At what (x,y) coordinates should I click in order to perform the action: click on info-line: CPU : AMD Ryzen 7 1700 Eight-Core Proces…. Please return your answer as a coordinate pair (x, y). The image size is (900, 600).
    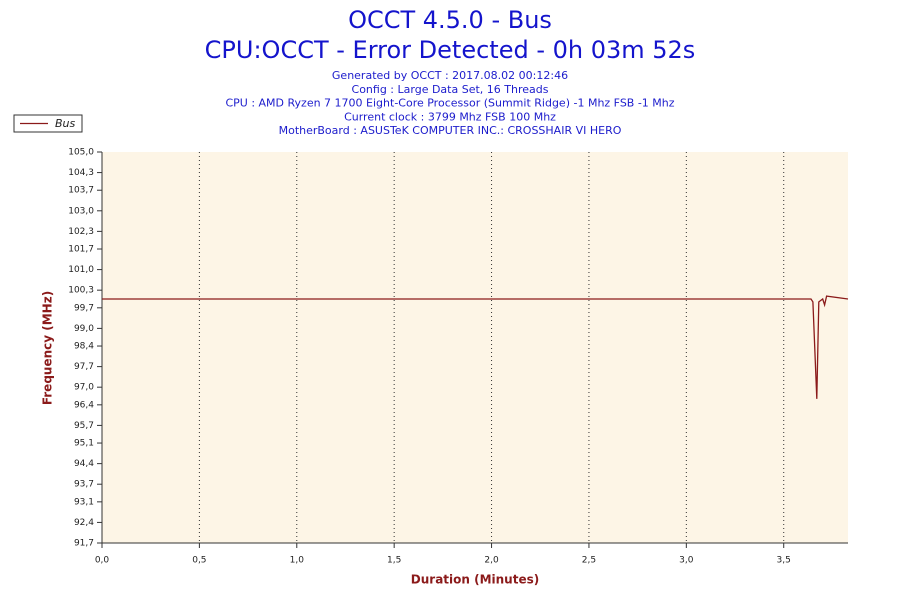
    Looking at the image, I should click on (449, 103).